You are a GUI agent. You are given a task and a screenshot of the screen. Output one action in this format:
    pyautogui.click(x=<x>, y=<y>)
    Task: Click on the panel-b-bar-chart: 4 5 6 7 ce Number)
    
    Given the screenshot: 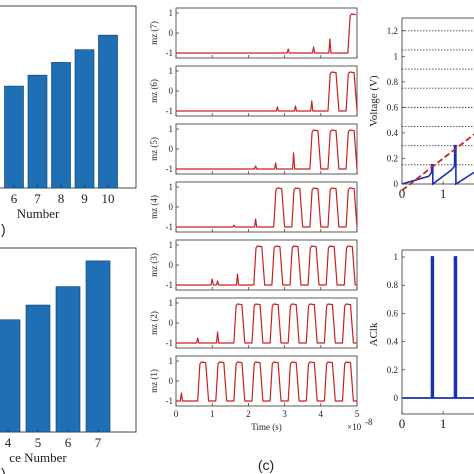 What is the action you would take?
    pyautogui.click(x=68, y=360)
    